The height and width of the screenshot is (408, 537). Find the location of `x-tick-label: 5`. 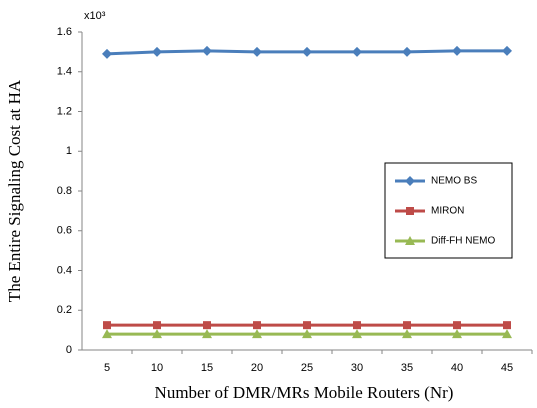

x-tick-label: 5 is located at coordinates (107, 368).